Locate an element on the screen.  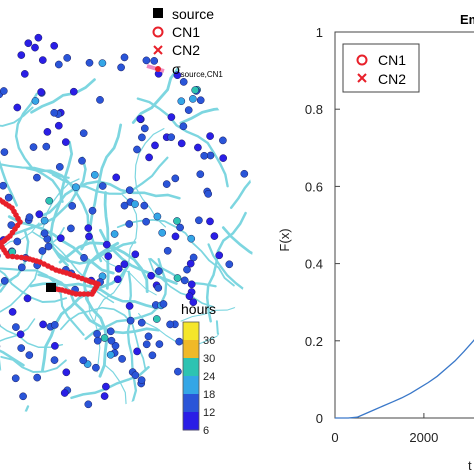
cdf-series is located at coordinates (404, 379).